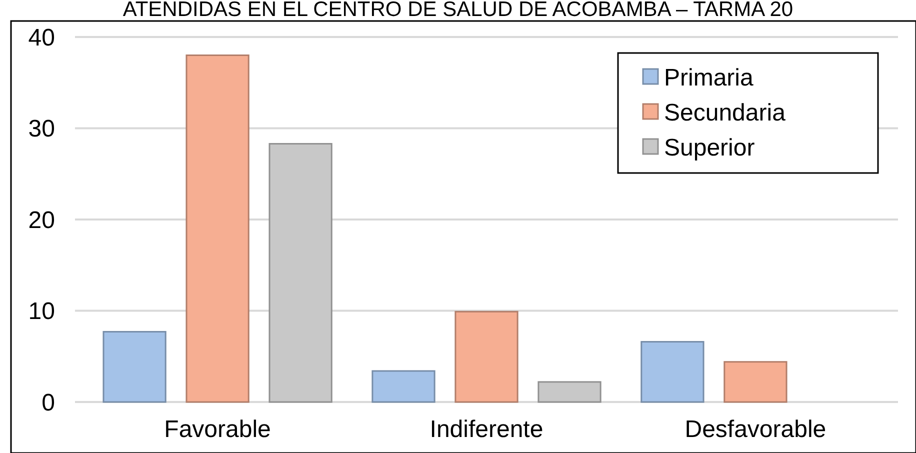 This screenshot has height=453, width=916. Describe the element at coordinates (709, 148) in the screenshot. I see `legend-label: Superior` at that location.